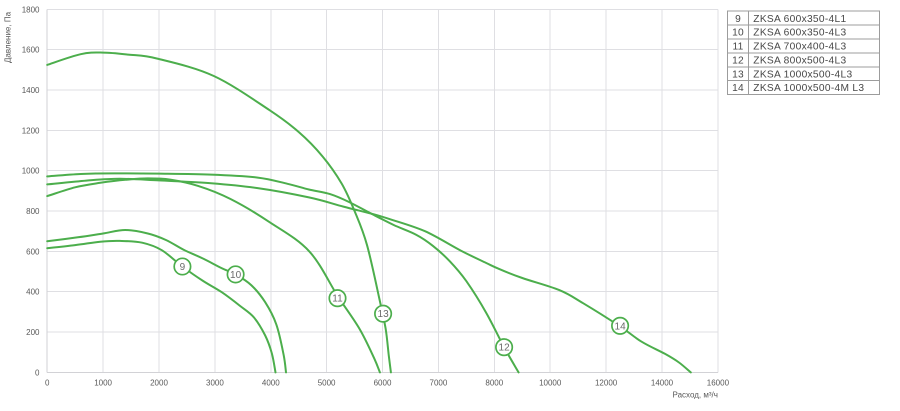  What do you see at coordinates (31, 50) in the screenshot?
I see `svg-text: 1600` at bounding box center [31, 50].